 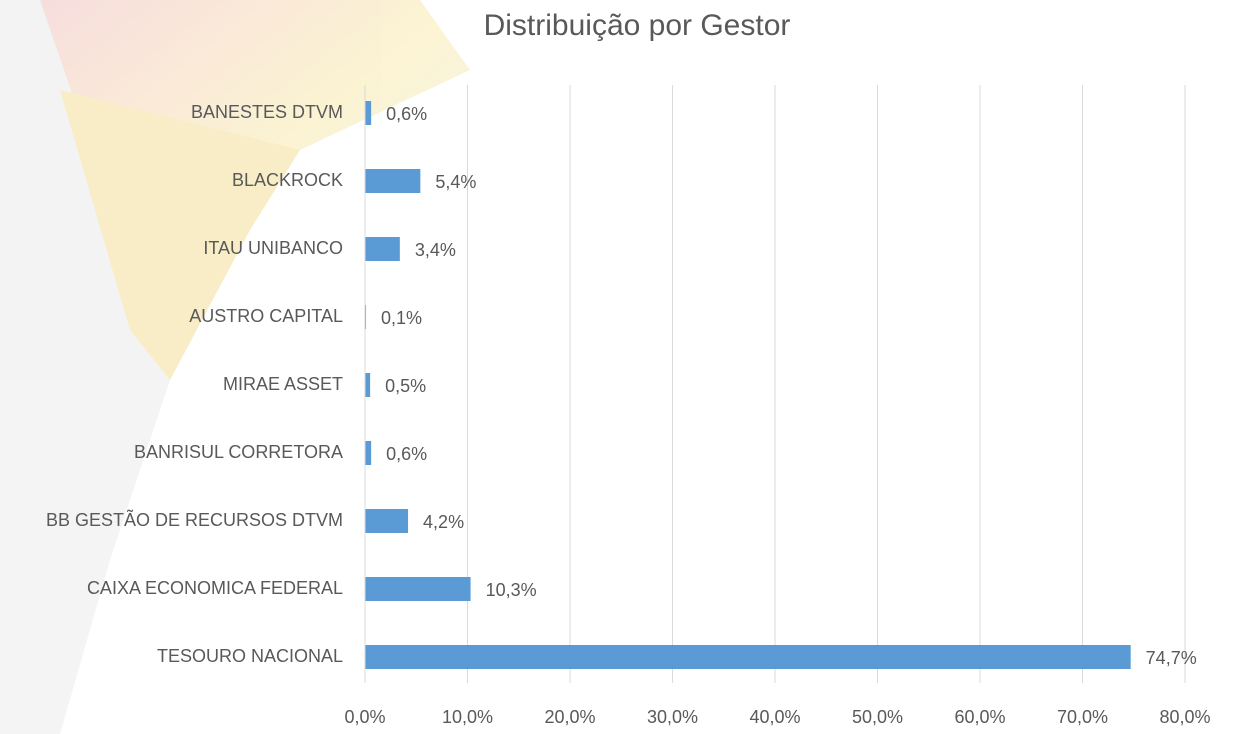 I want to click on y-tick-label: ITAU UNIBANCO, so click(x=273, y=248).